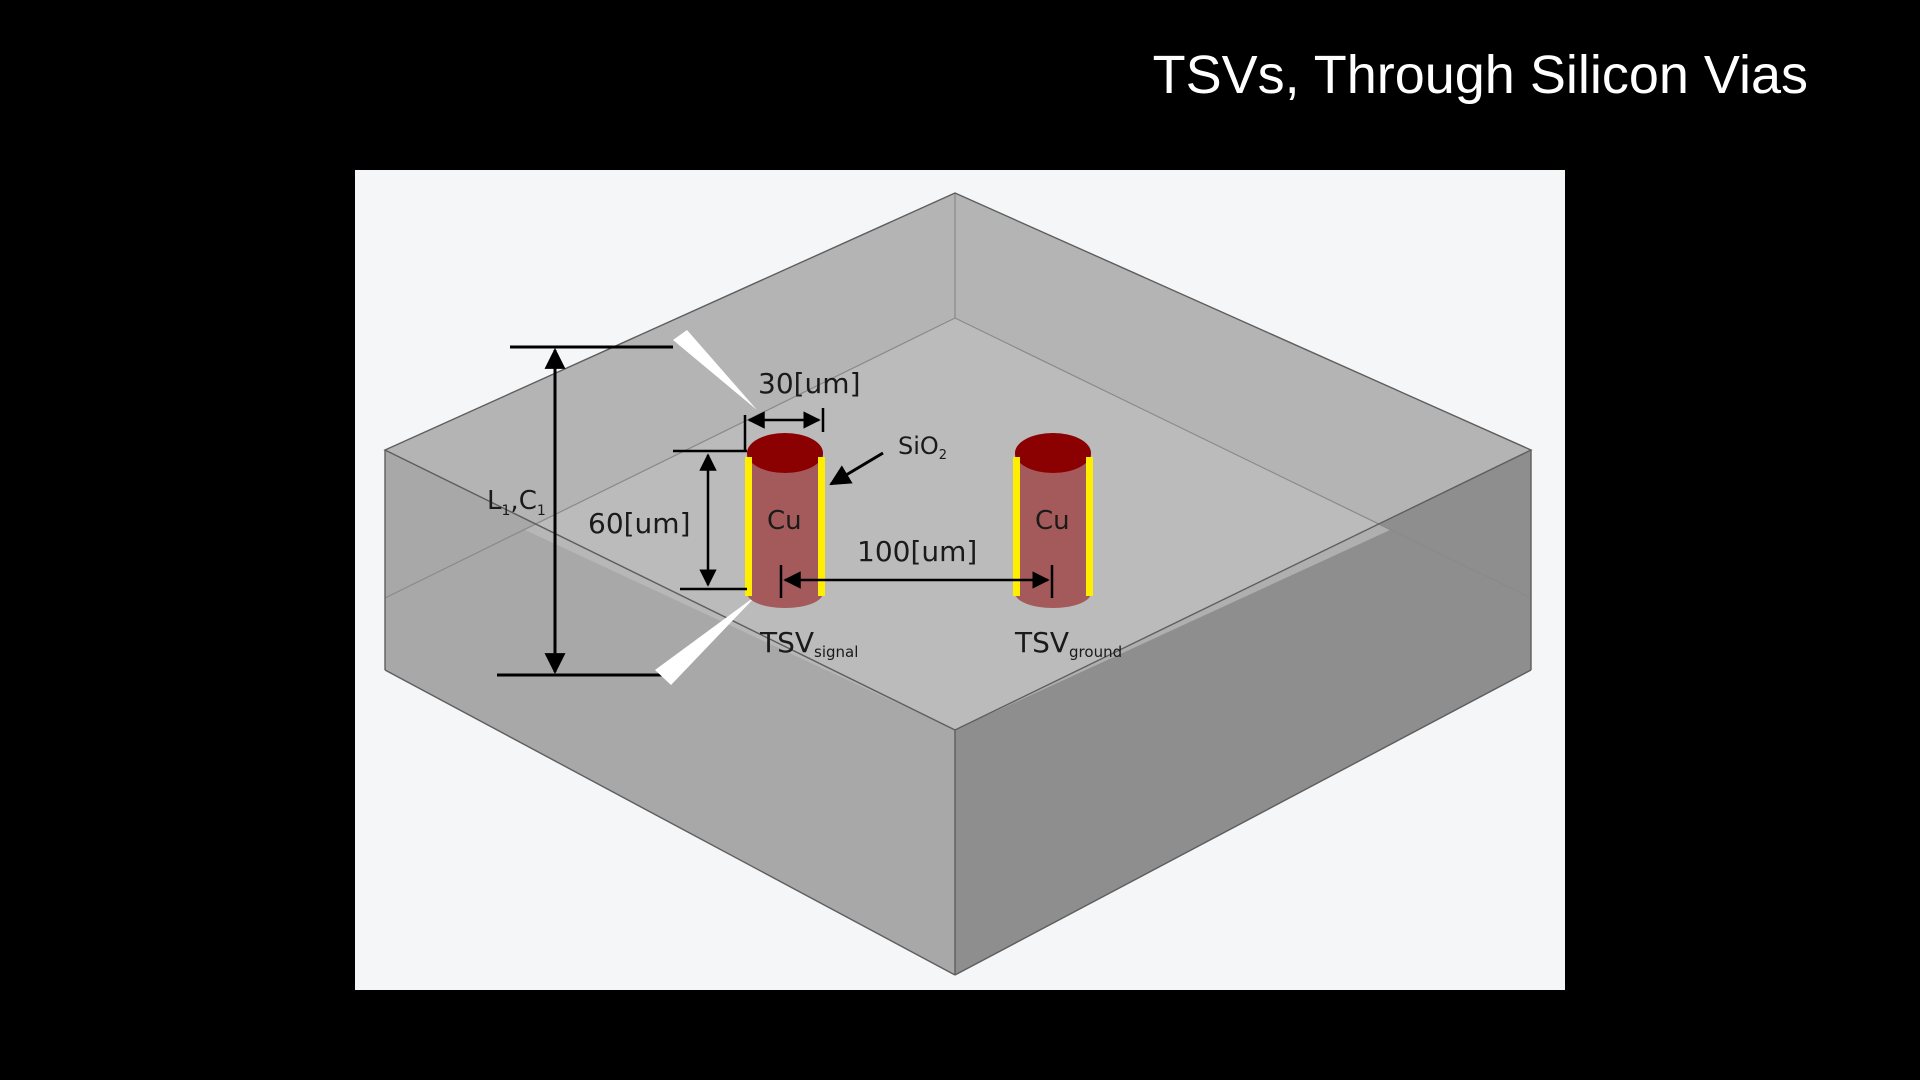  What do you see at coordinates (1480, 75) in the screenshot?
I see `slide-title: TSVs, Through Silicon Vias` at bounding box center [1480, 75].